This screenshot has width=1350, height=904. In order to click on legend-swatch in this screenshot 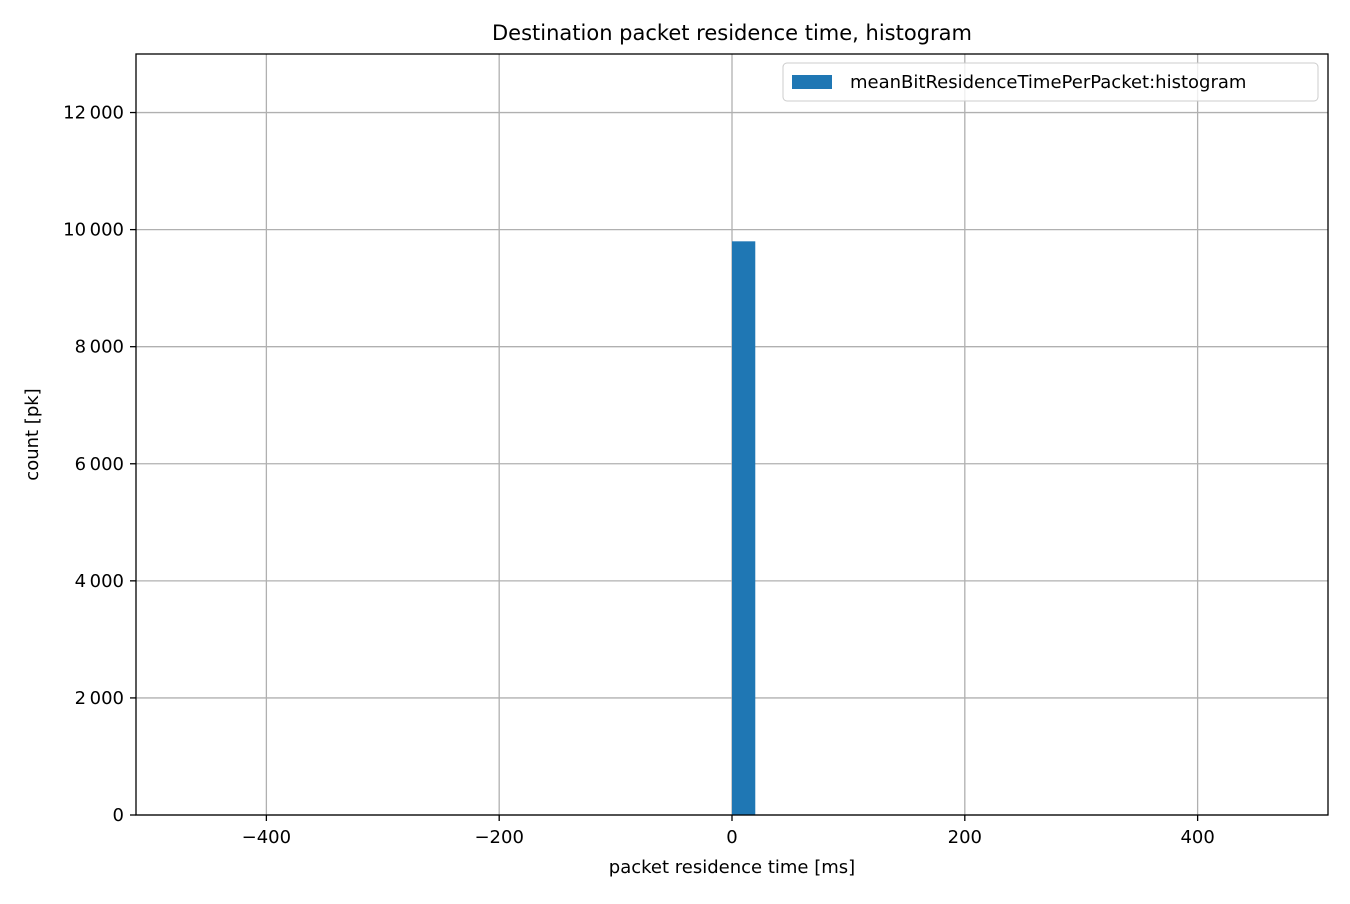, I will do `click(812, 82)`.